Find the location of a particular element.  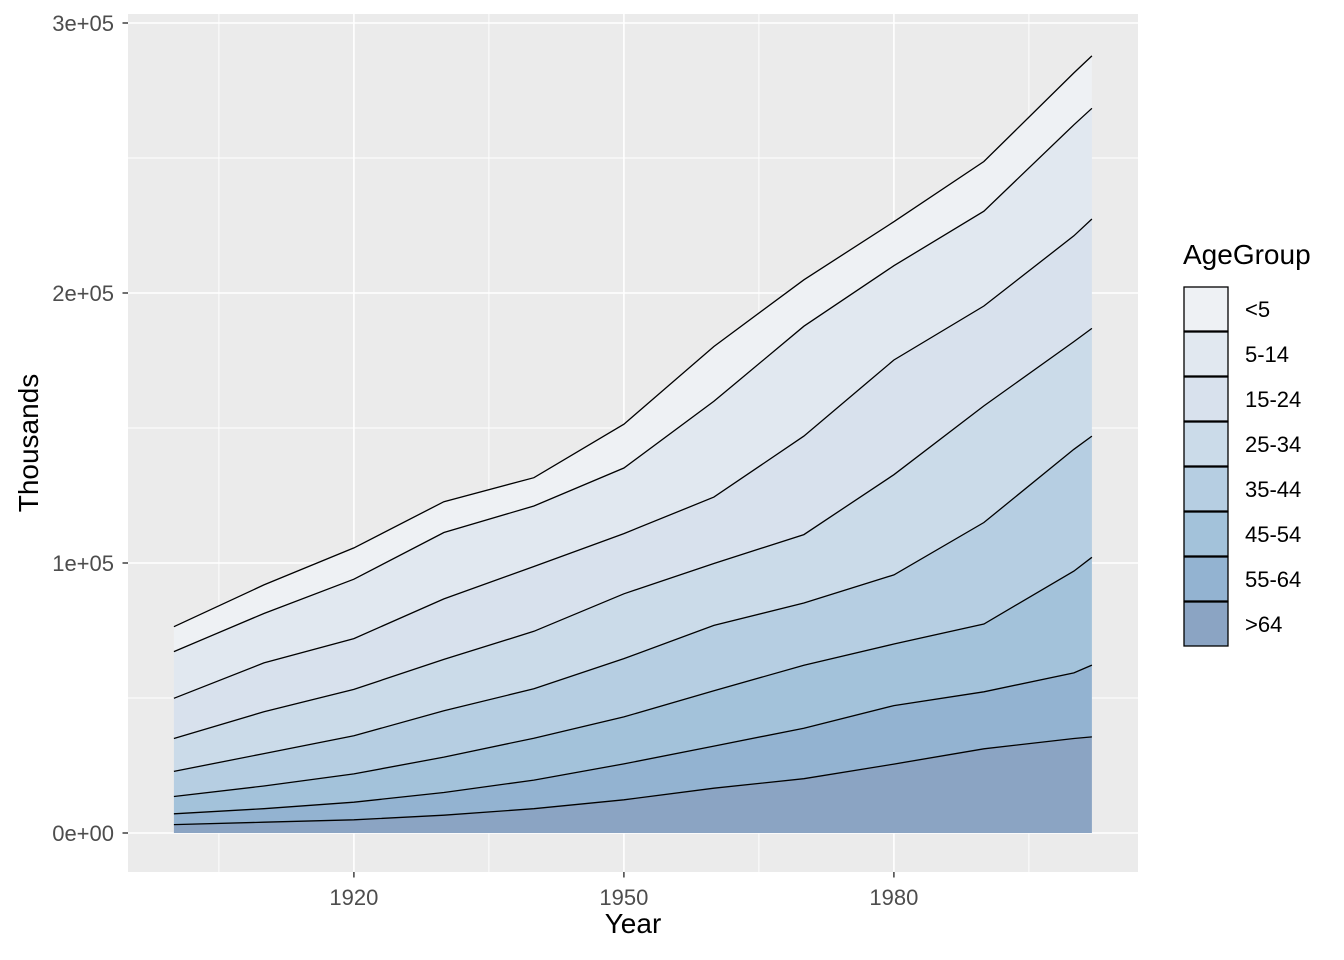

legend-label-25-34: 25-34 is located at coordinates (1273, 444).